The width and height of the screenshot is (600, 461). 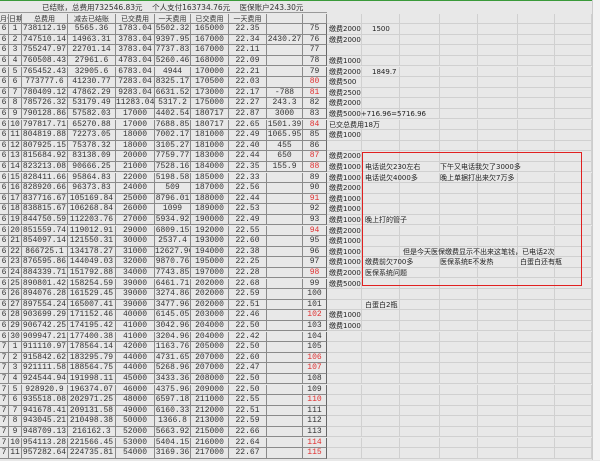 What do you see at coordinates (386, 272) in the screenshot?
I see `note-text: 医保系统问题` at bounding box center [386, 272].